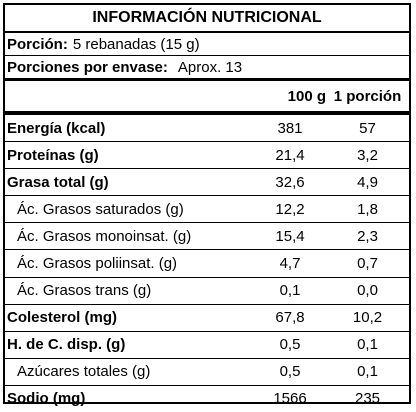  What do you see at coordinates (56, 128) in the screenshot?
I see `nutrient-name: Energía (kcal)` at bounding box center [56, 128].